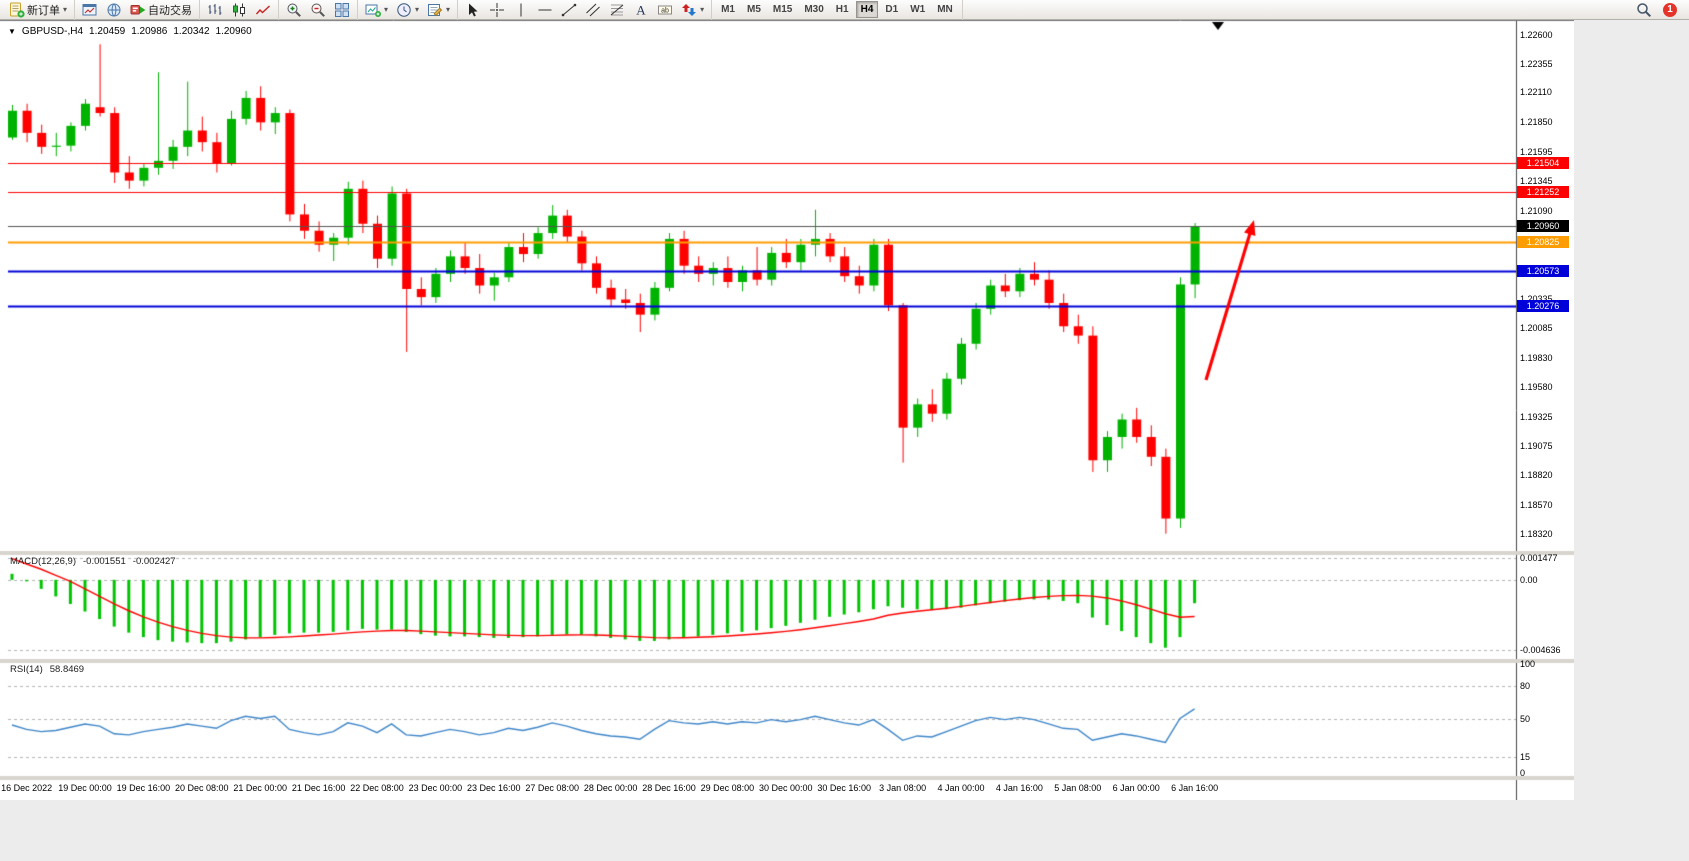  I want to click on arrows-icon, so click(689, 10).